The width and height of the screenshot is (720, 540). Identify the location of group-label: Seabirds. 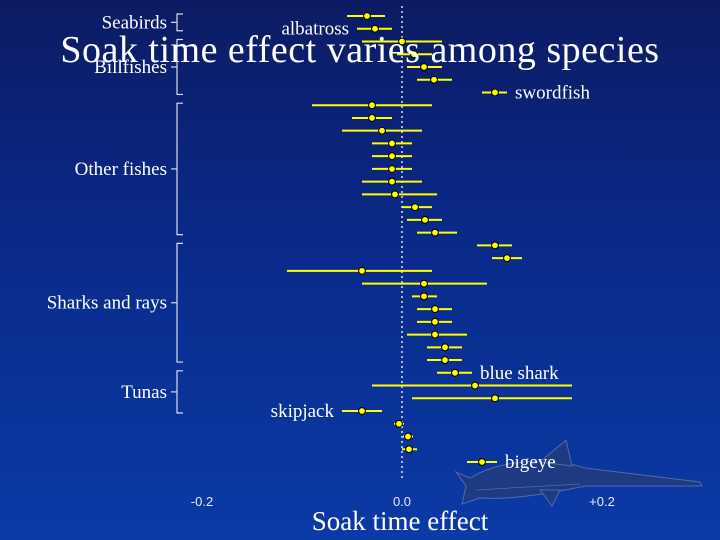
(134, 22).